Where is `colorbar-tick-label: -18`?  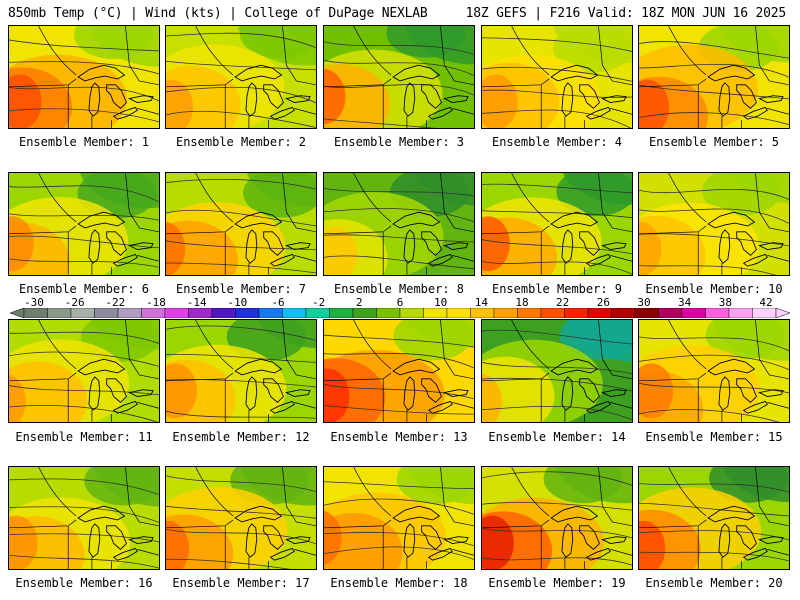 colorbar-tick-label: -18 is located at coordinates (156, 302).